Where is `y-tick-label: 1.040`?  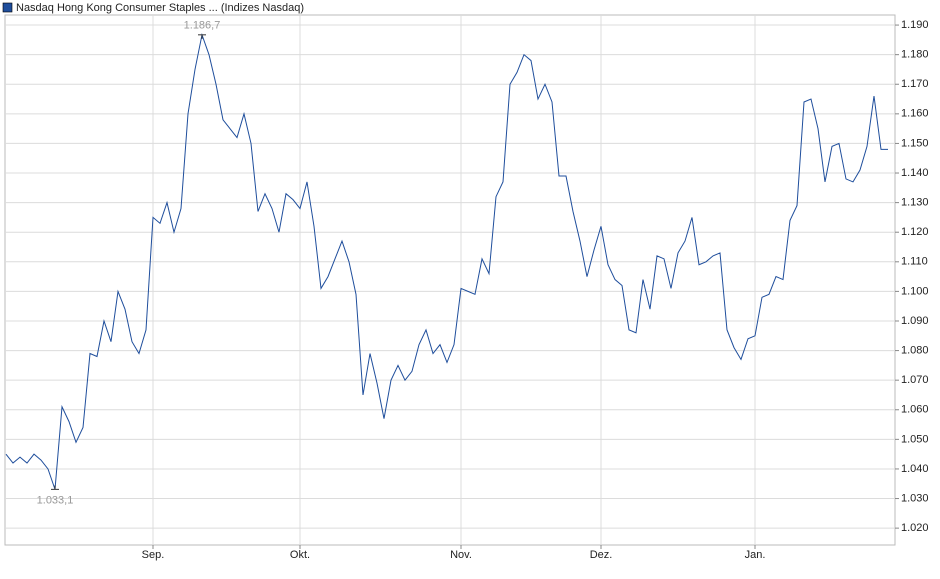 y-tick-label: 1.040 is located at coordinates (915, 469).